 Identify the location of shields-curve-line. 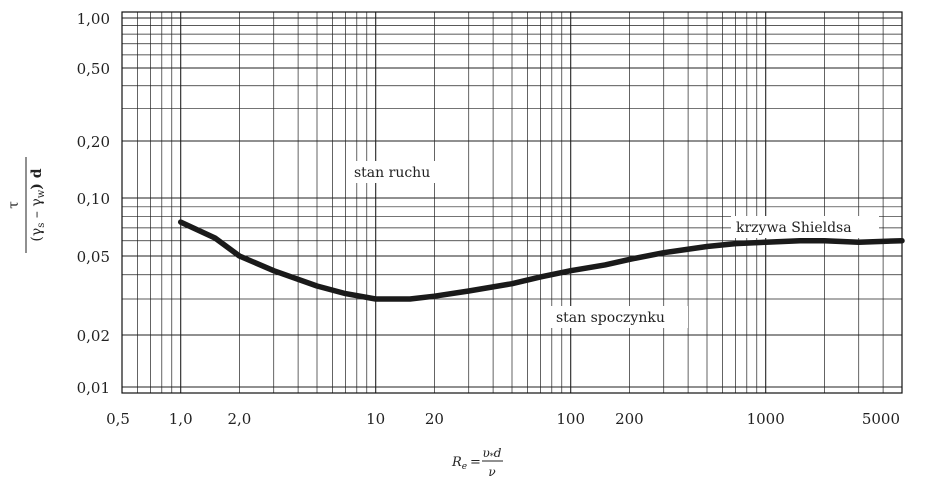
(541, 260).